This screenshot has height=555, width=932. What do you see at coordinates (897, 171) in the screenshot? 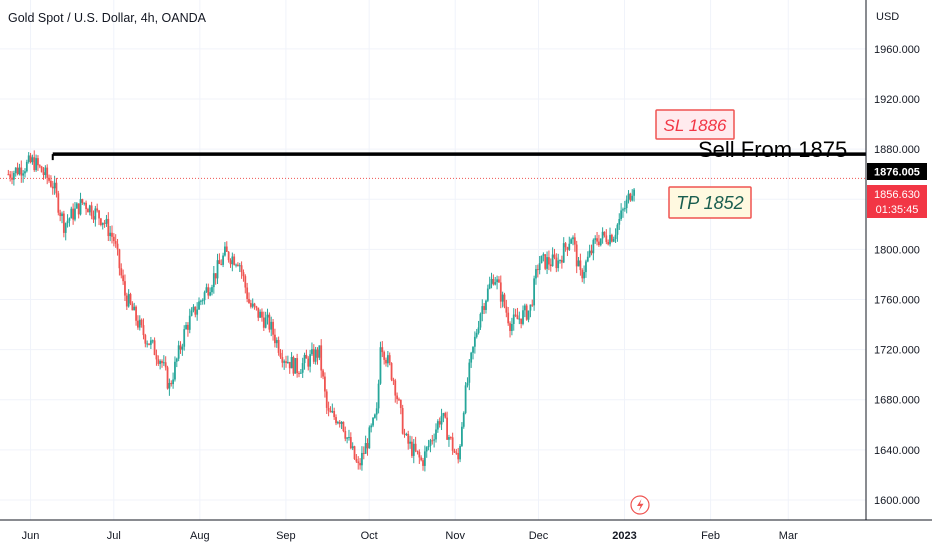
I see `line-price-tag: 1876.005` at bounding box center [897, 171].